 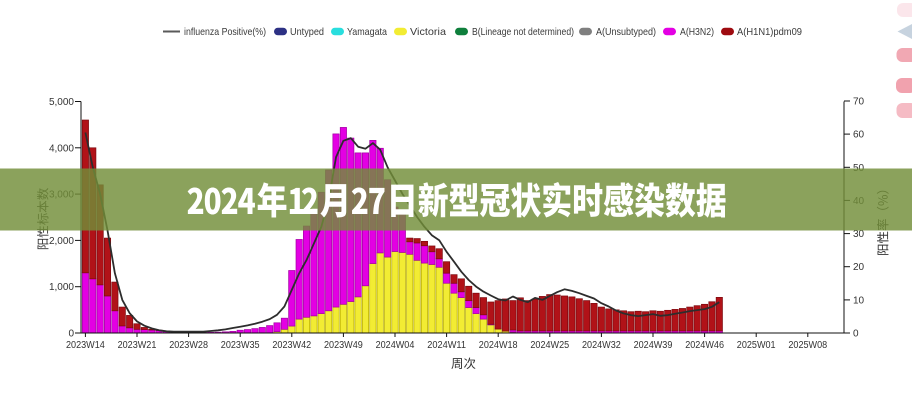 What do you see at coordinates (859, 267) in the screenshot?
I see `svg-text: 20` at bounding box center [859, 267].